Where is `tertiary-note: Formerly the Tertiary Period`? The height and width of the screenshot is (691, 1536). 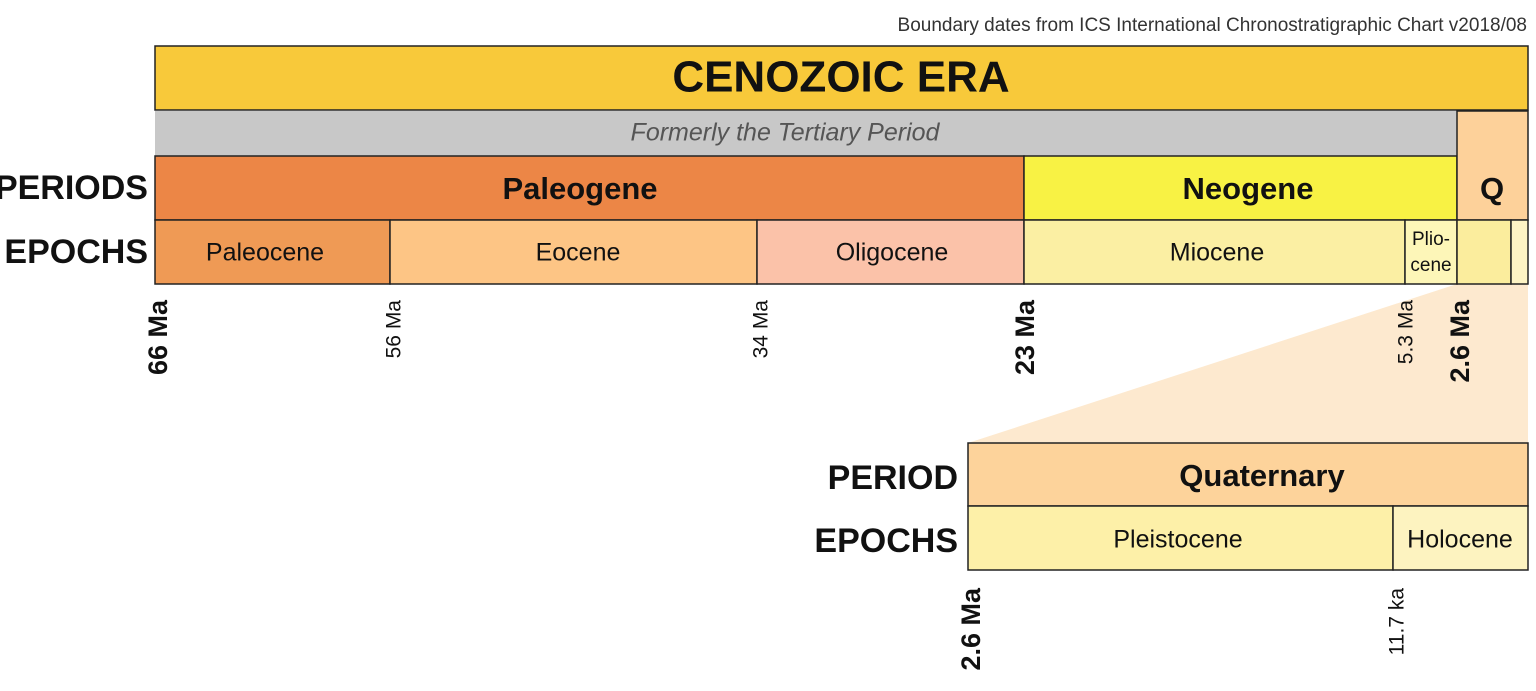
tertiary-note: Formerly the Tertiary Period is located at coordinates (786, 133).